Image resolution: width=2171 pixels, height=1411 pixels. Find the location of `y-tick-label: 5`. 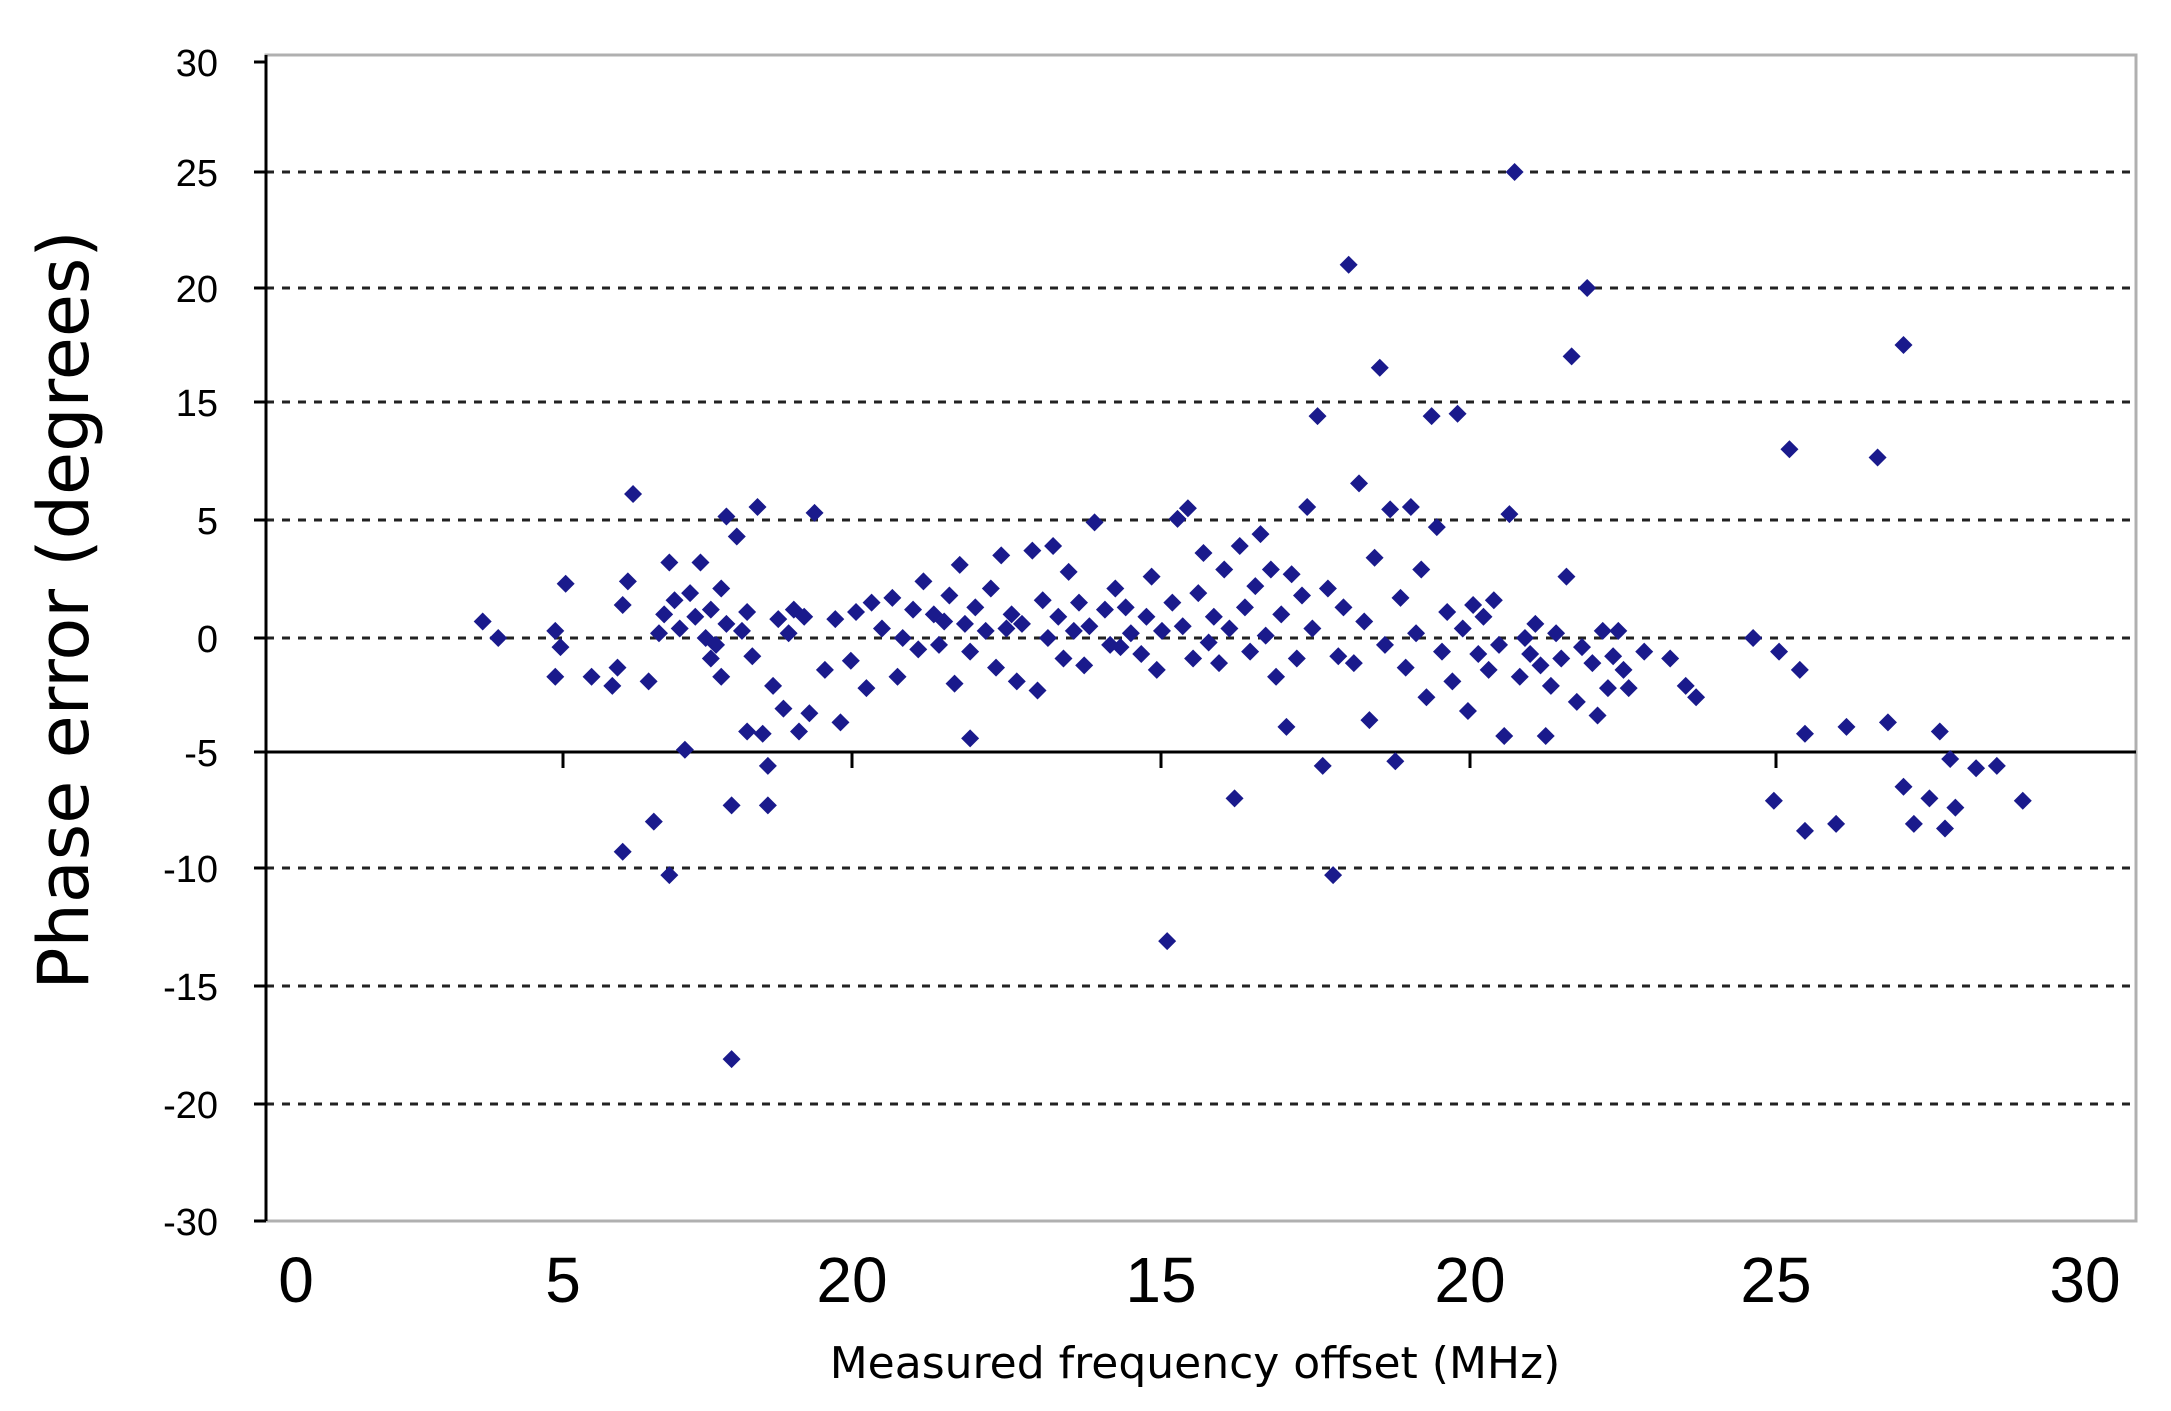

y-tick-label: 5 is located at coordinates (207, 522).